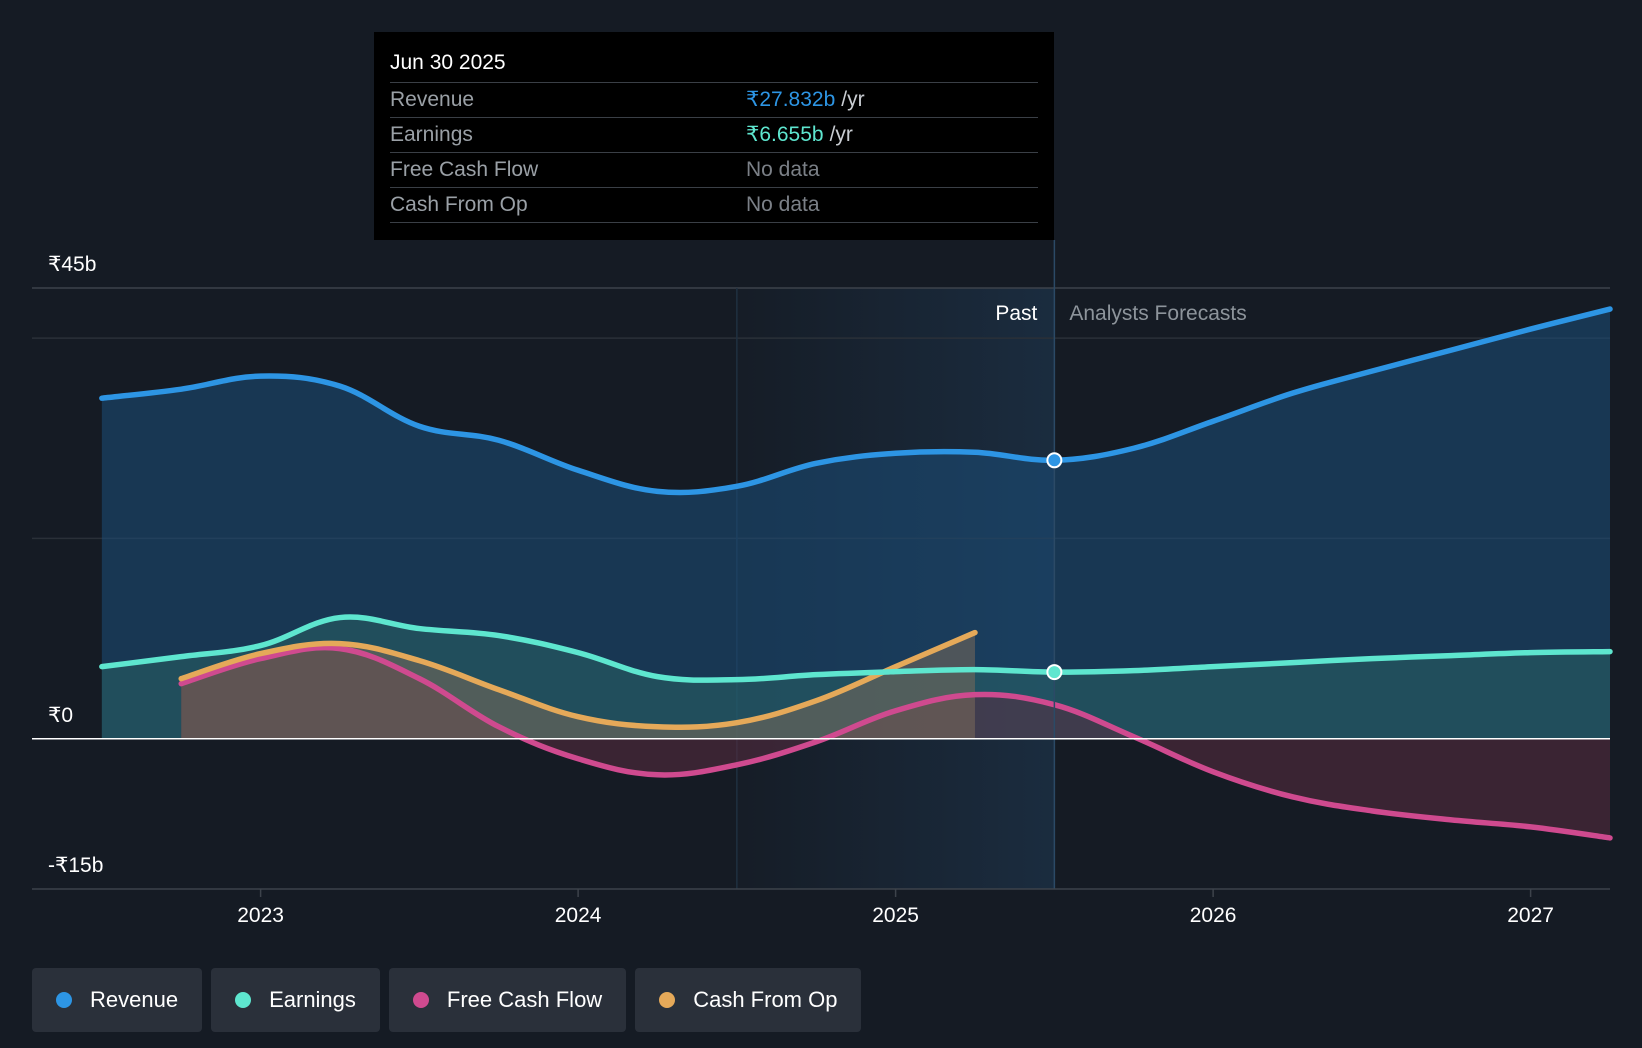  What do you see at coordinates (60, 715) in the screenshot?
I see `y-tick-label-zero: ₹0` at bounding box center [60, 715].